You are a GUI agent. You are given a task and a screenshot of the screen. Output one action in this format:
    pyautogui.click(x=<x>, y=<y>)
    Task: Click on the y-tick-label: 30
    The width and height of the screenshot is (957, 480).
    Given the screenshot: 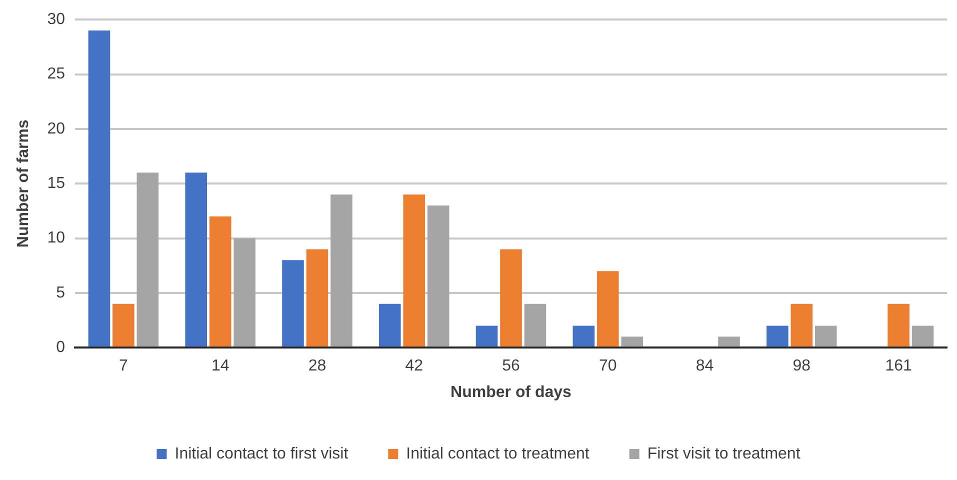 What is the action you would take?
    pyautogui.click(x=56, y=19)
    